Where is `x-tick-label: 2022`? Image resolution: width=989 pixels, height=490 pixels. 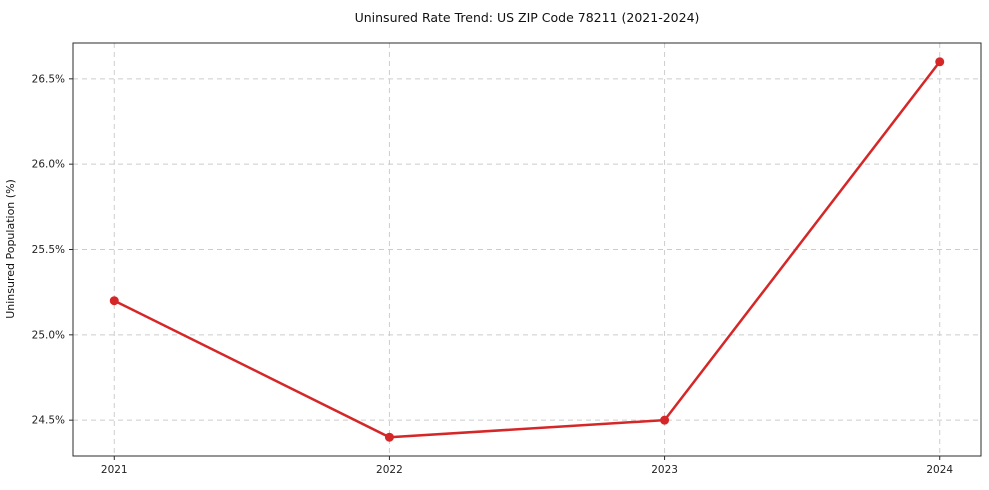
x-tick-label: 2022 is located at coordinates (389, 470).